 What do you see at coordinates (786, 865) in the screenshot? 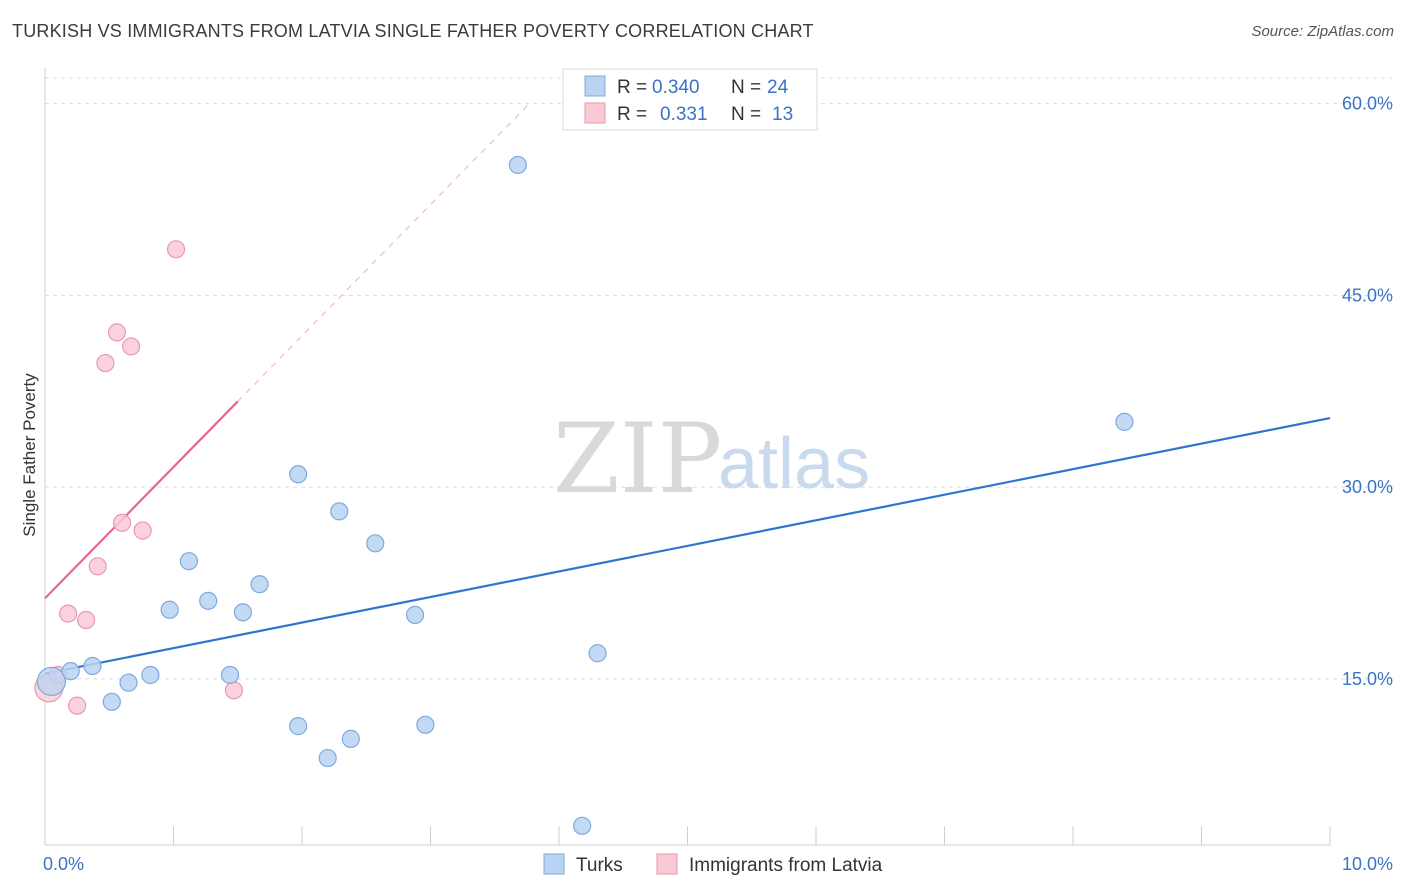
I see `series-legend-label-latvia: Immigrants from Latvia` at bounding box center [786, 865].